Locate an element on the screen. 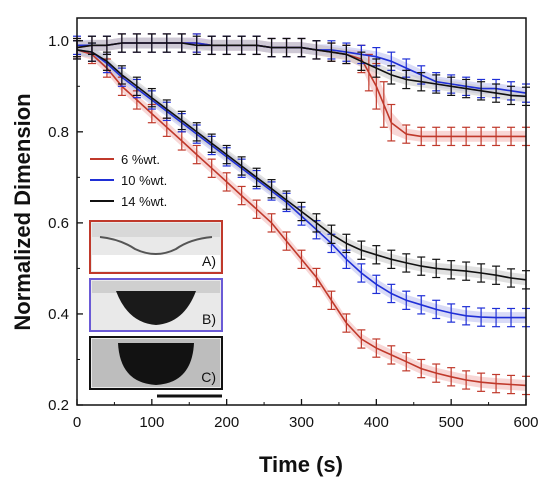  y-axis-title: Normalized Dimension is located at coordinates (22, 211).